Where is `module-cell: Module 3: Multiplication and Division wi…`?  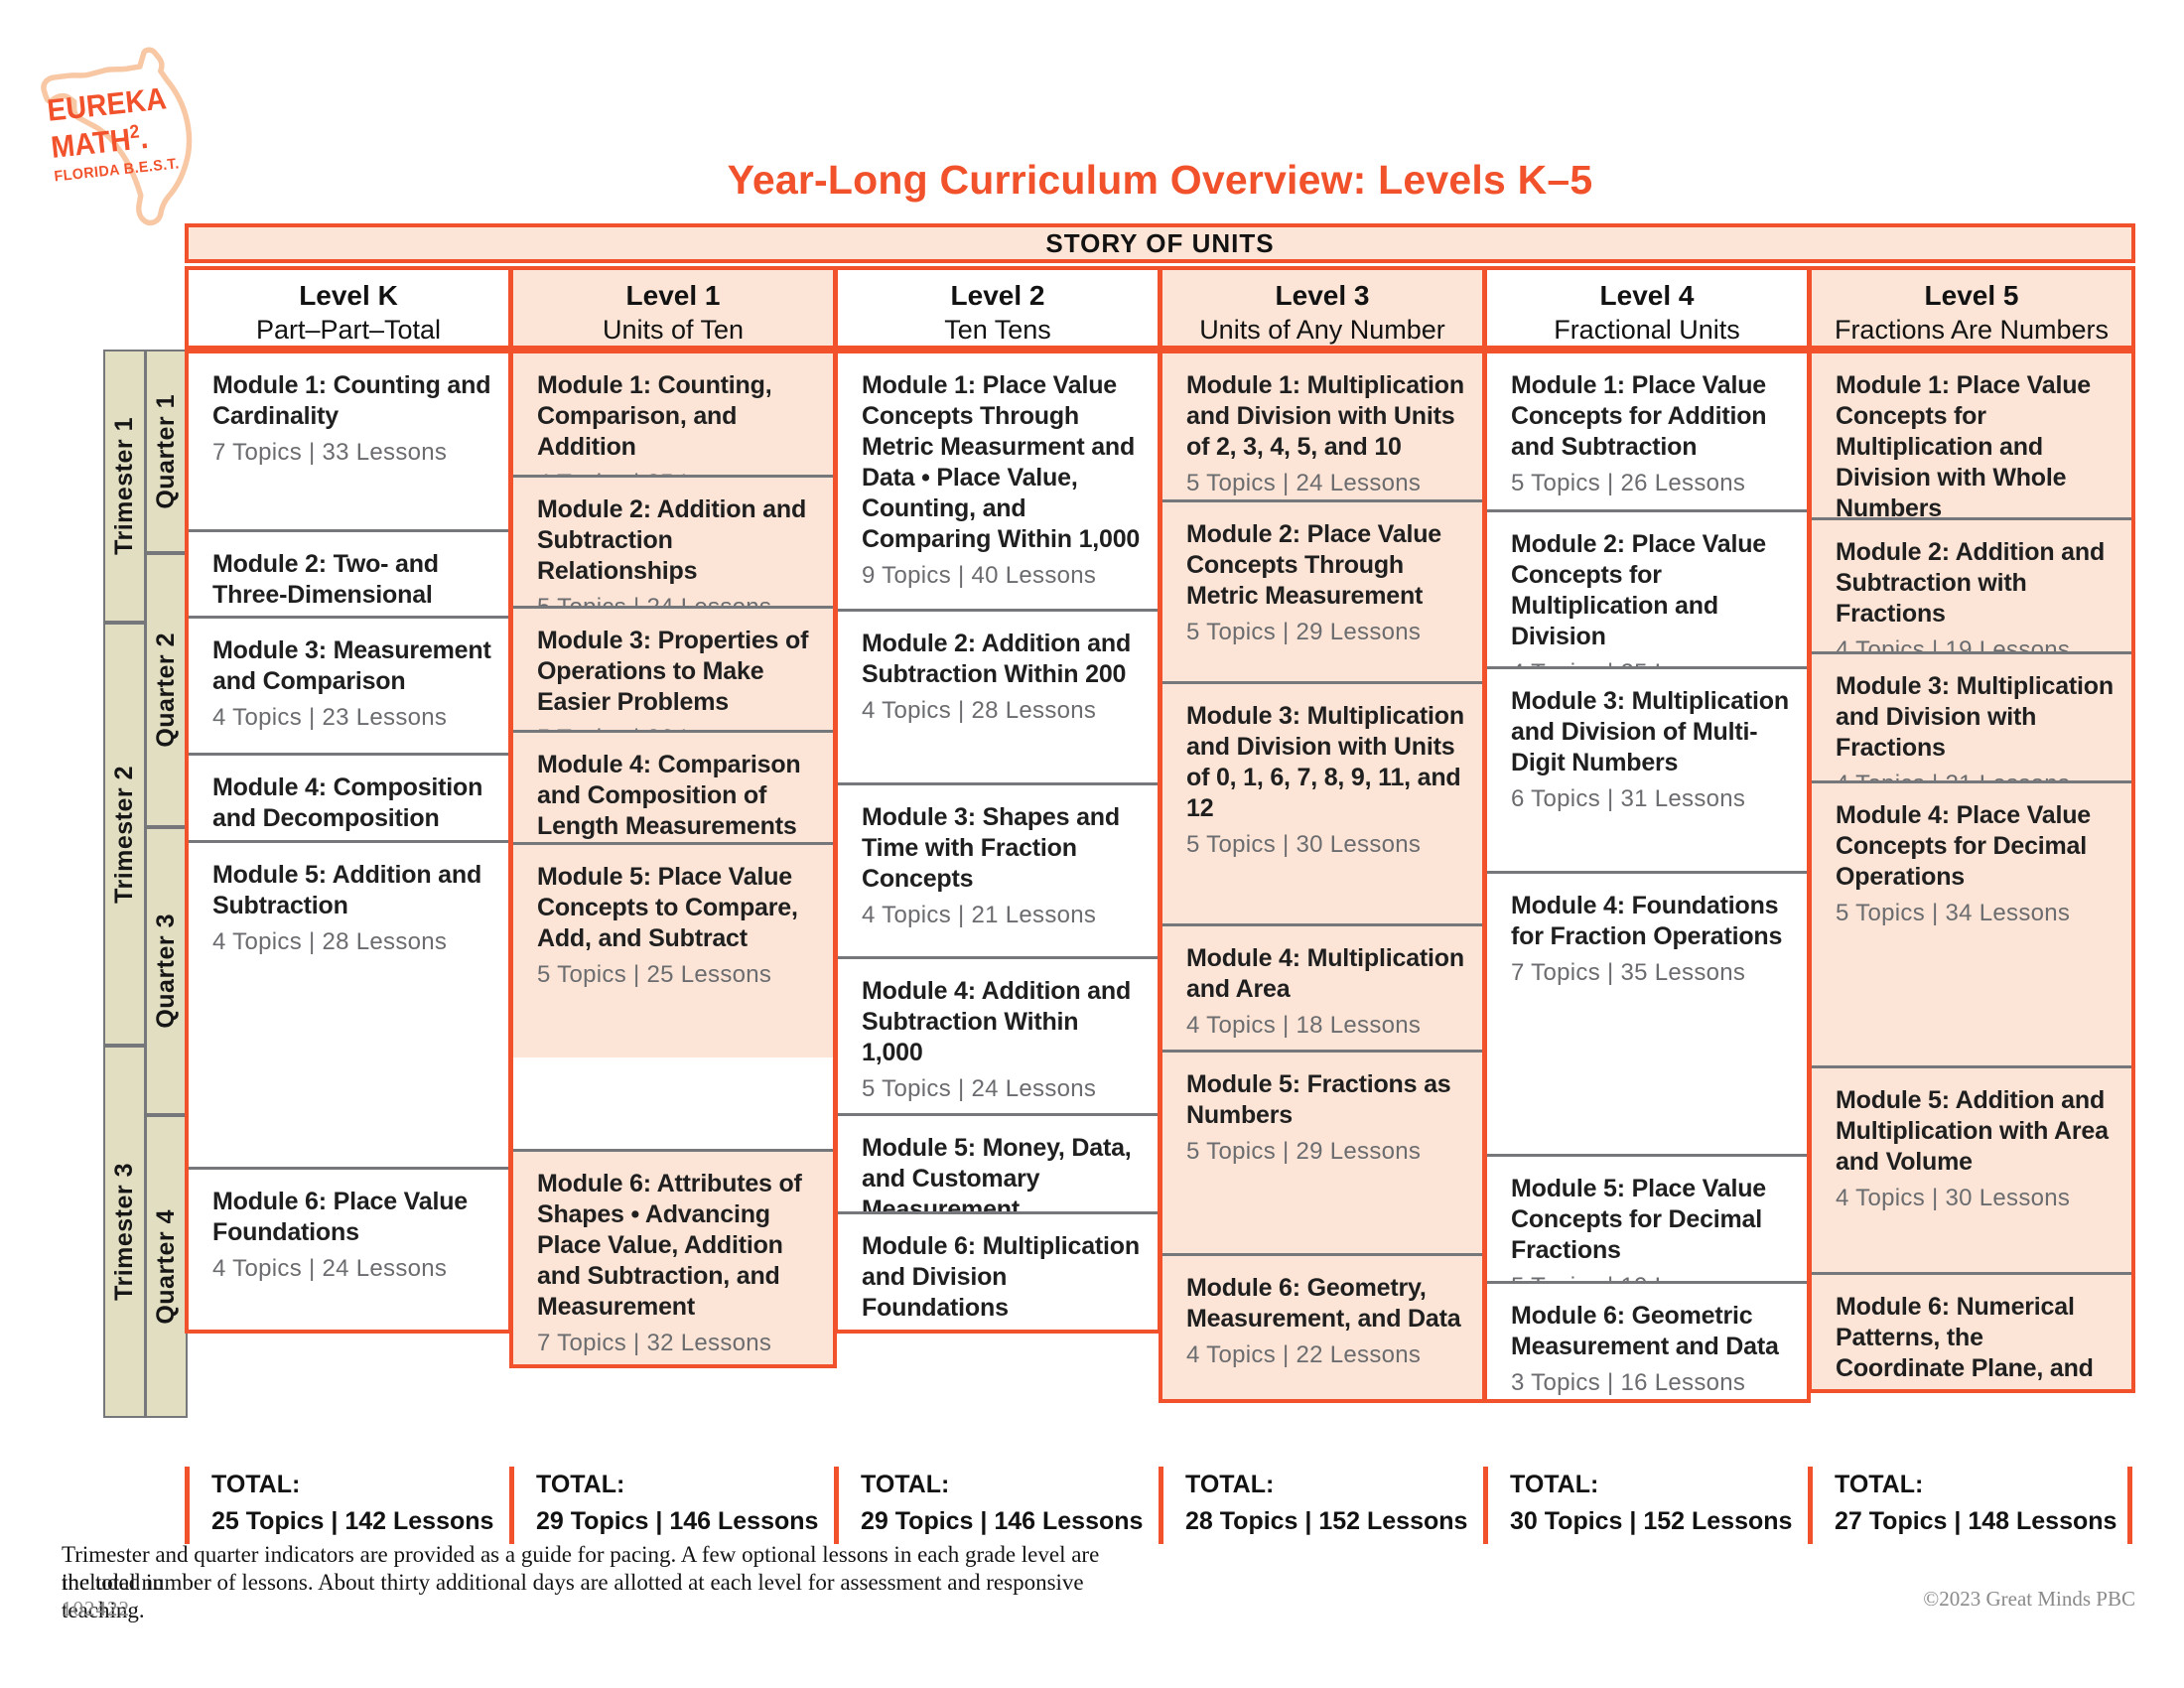 module-cell: Module 3: Multiplication and Division wi… is located at coordinates (1971, 715).